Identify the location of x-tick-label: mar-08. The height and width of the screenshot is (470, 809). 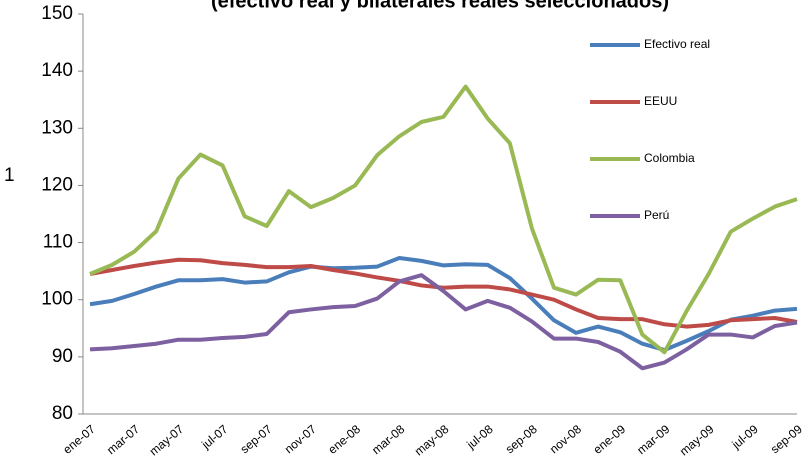
(388, 439).